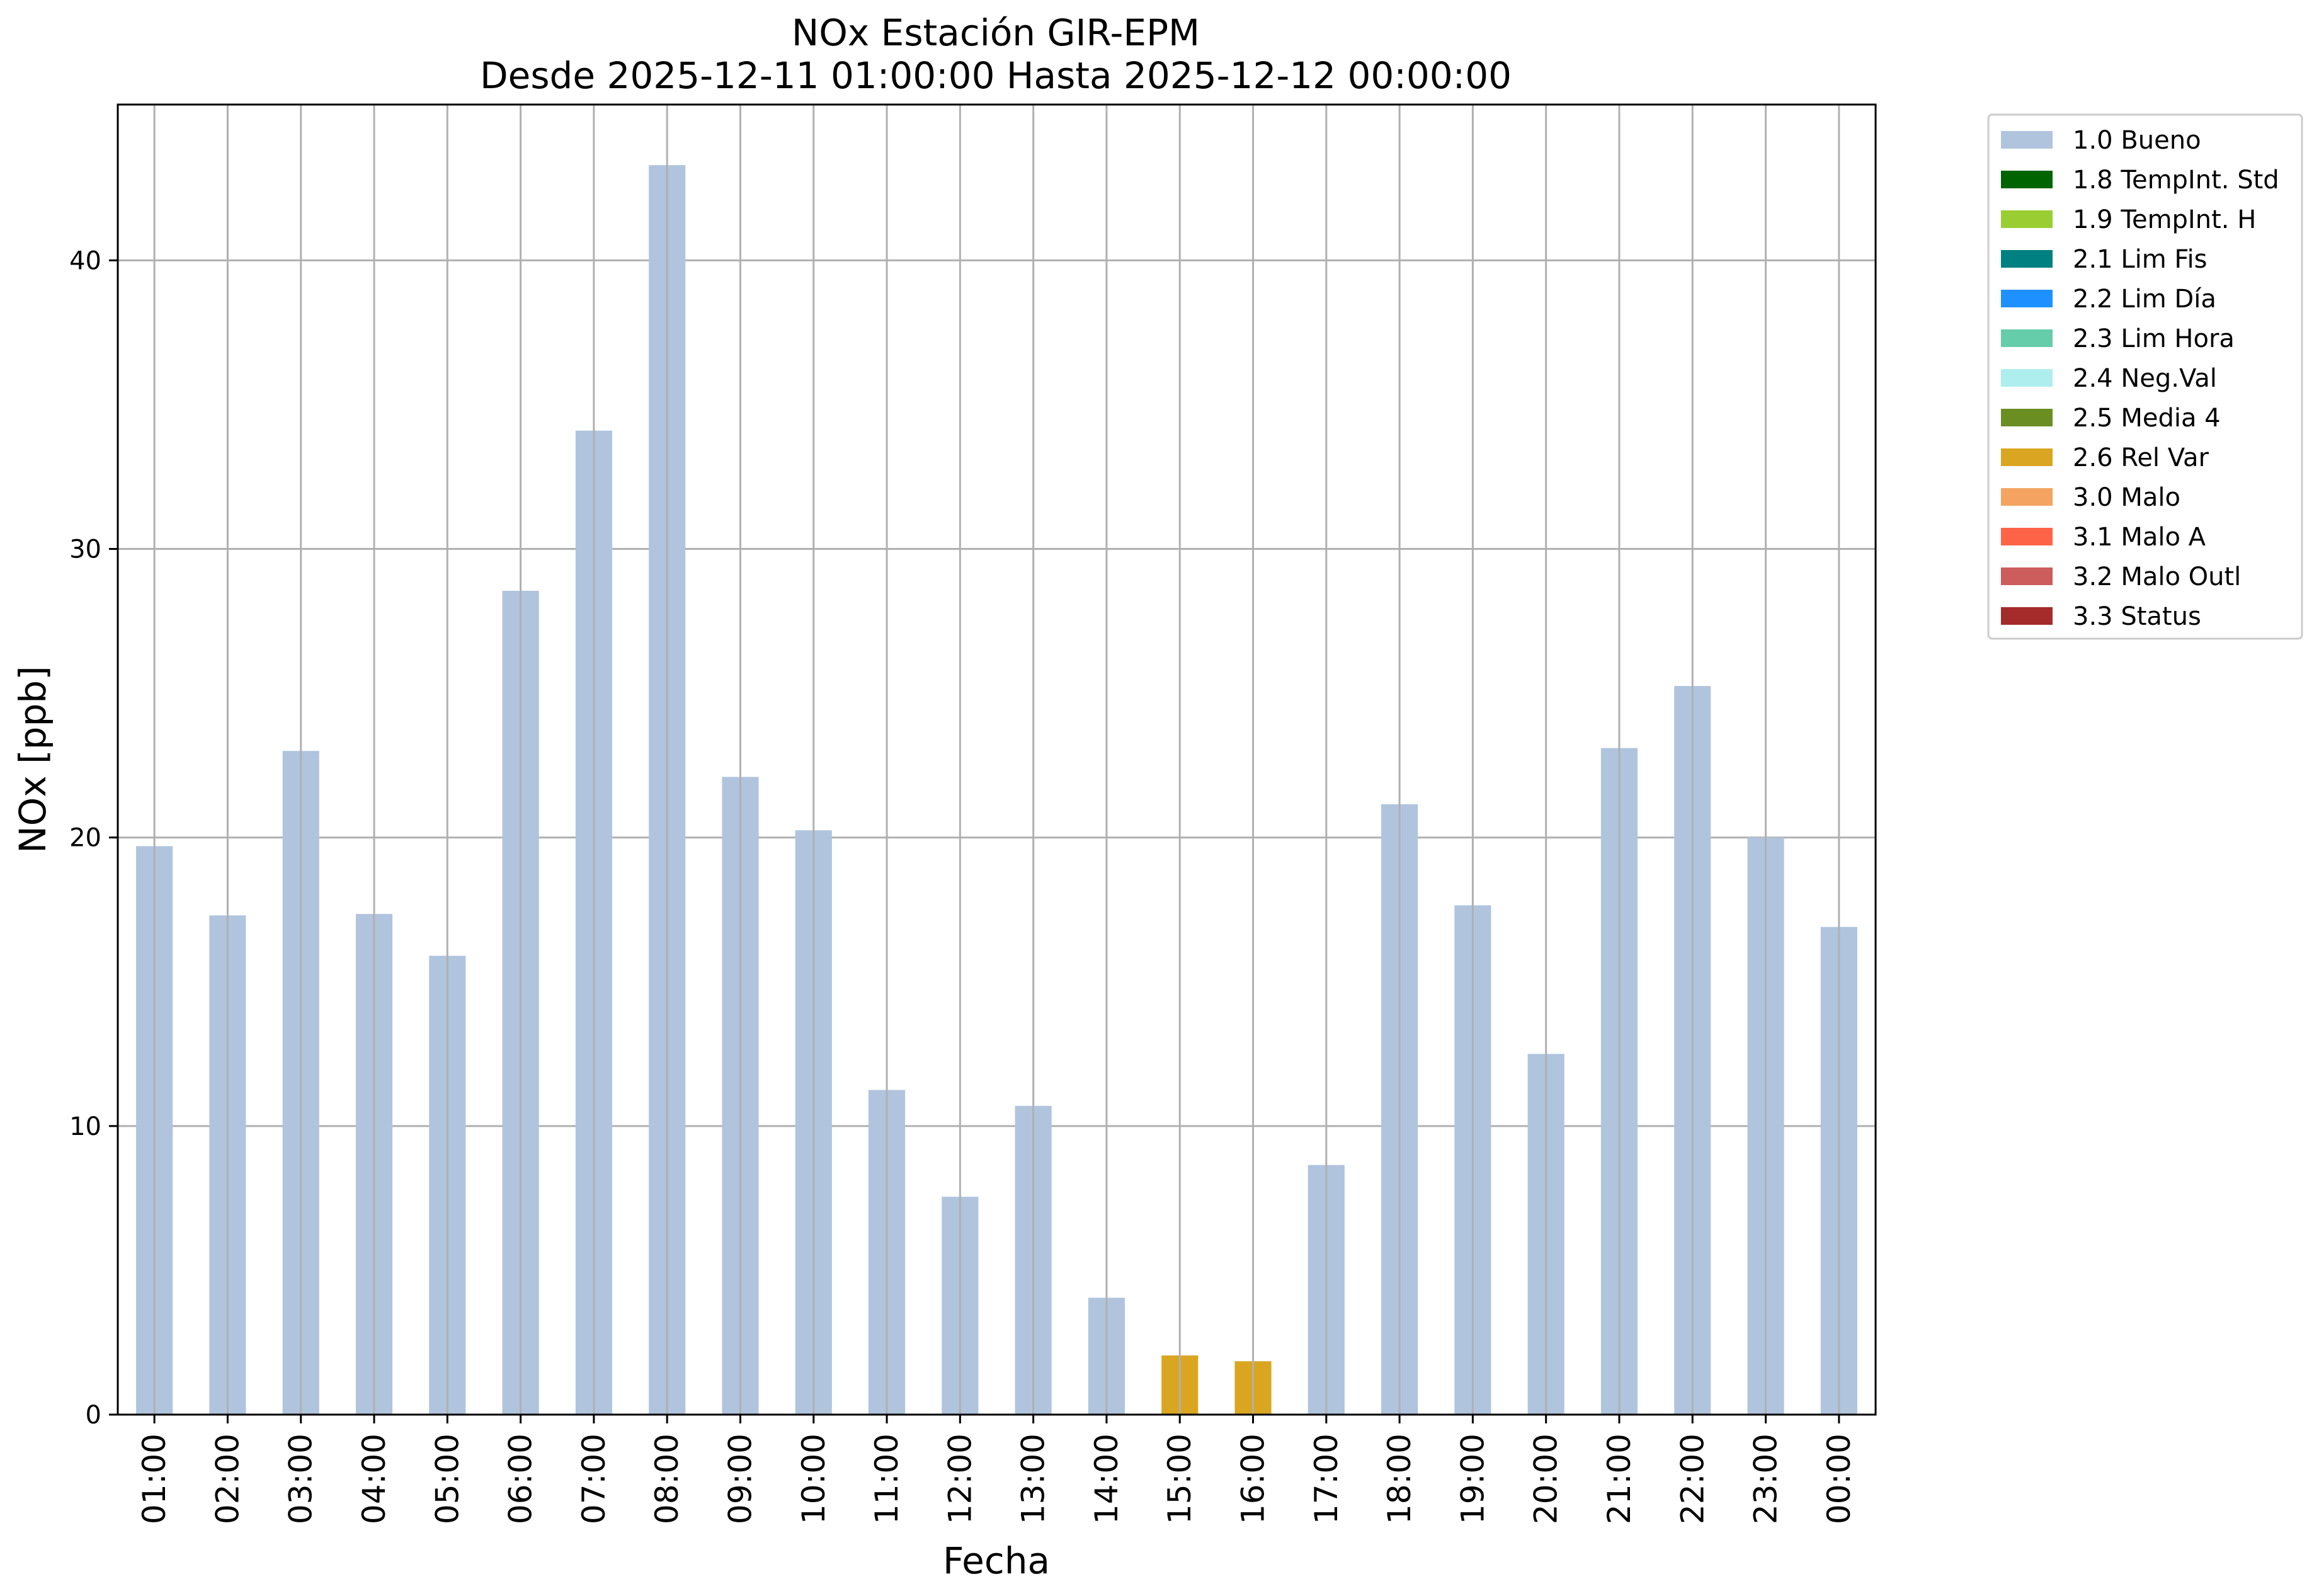  Describe the element at coordinates (1472, 1479) in the screenshot. I see `x-tick-label: 19:00` at that location.